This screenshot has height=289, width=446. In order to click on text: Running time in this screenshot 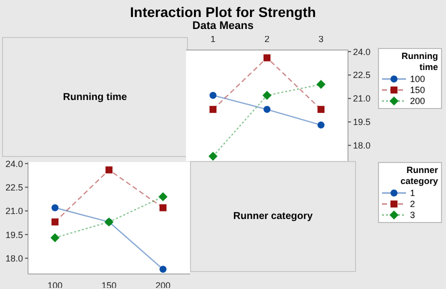, I will do `click(95, 97)`.